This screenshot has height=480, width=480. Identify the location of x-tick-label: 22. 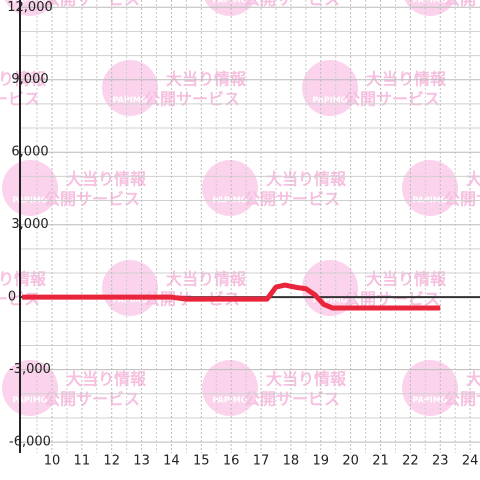
(410, 461).